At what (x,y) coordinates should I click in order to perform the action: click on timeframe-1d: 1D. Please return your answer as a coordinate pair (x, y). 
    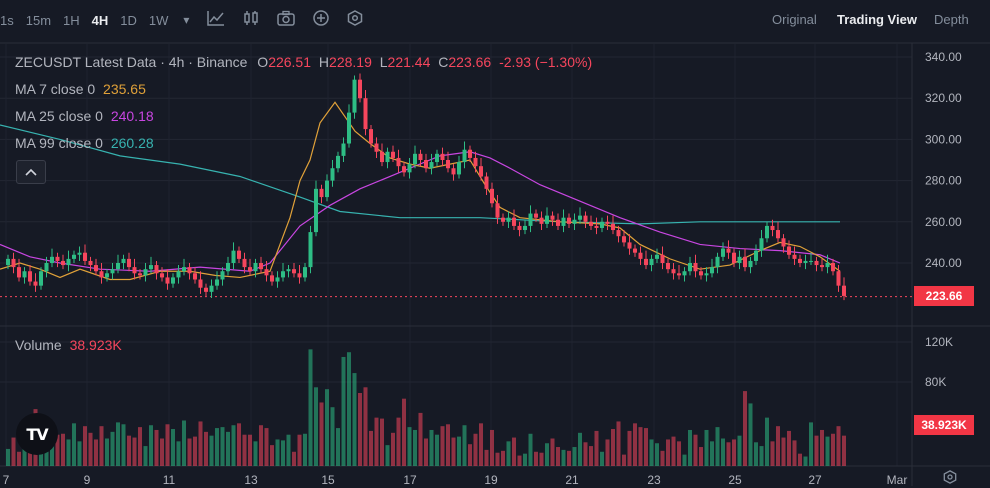
    Looking at the image, I should click on (128, 20).